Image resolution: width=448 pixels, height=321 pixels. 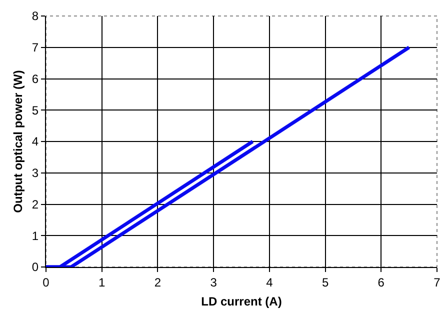 What do you see at coordinates (325, 282) in the screenshot?
I see `x-tick-label: 5` at bounding box center [325, 282].